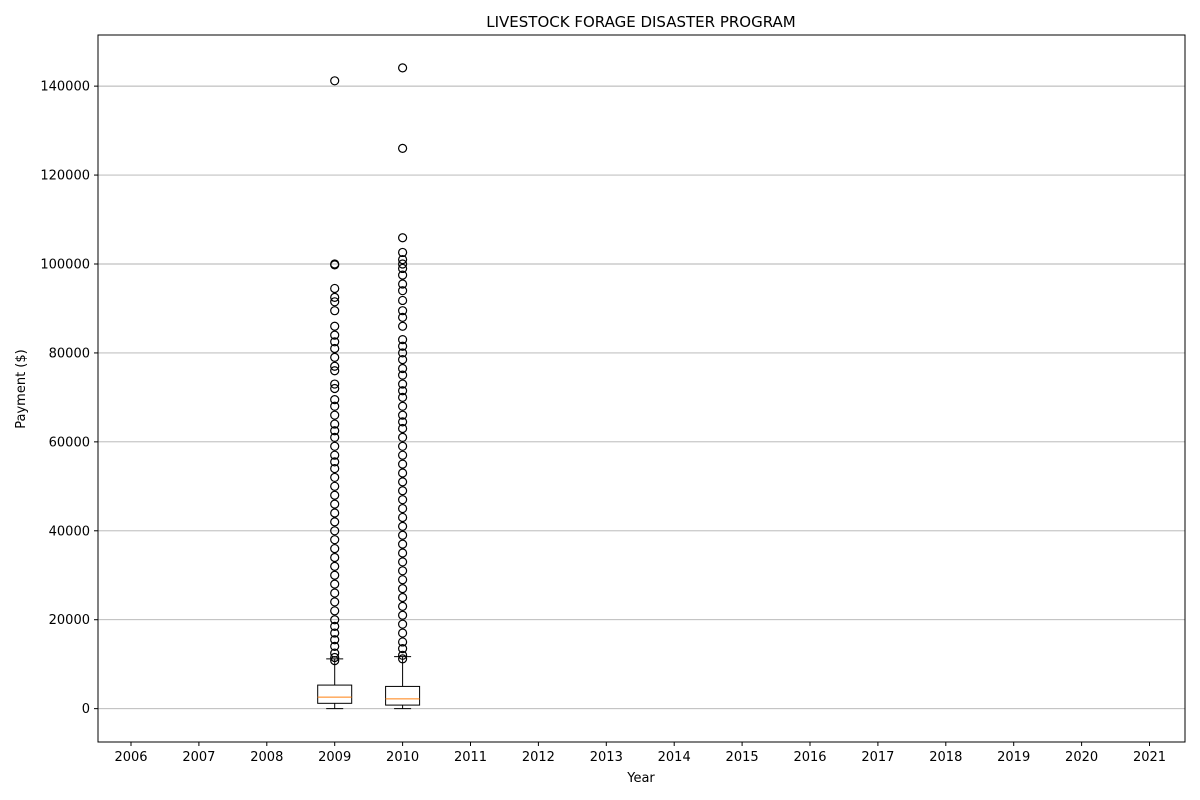 This screenshot has width=1200, height=800. Describe the element at coordinates (69, 353) in the screenshot. I see `y-tick-label: 80000` at that location.